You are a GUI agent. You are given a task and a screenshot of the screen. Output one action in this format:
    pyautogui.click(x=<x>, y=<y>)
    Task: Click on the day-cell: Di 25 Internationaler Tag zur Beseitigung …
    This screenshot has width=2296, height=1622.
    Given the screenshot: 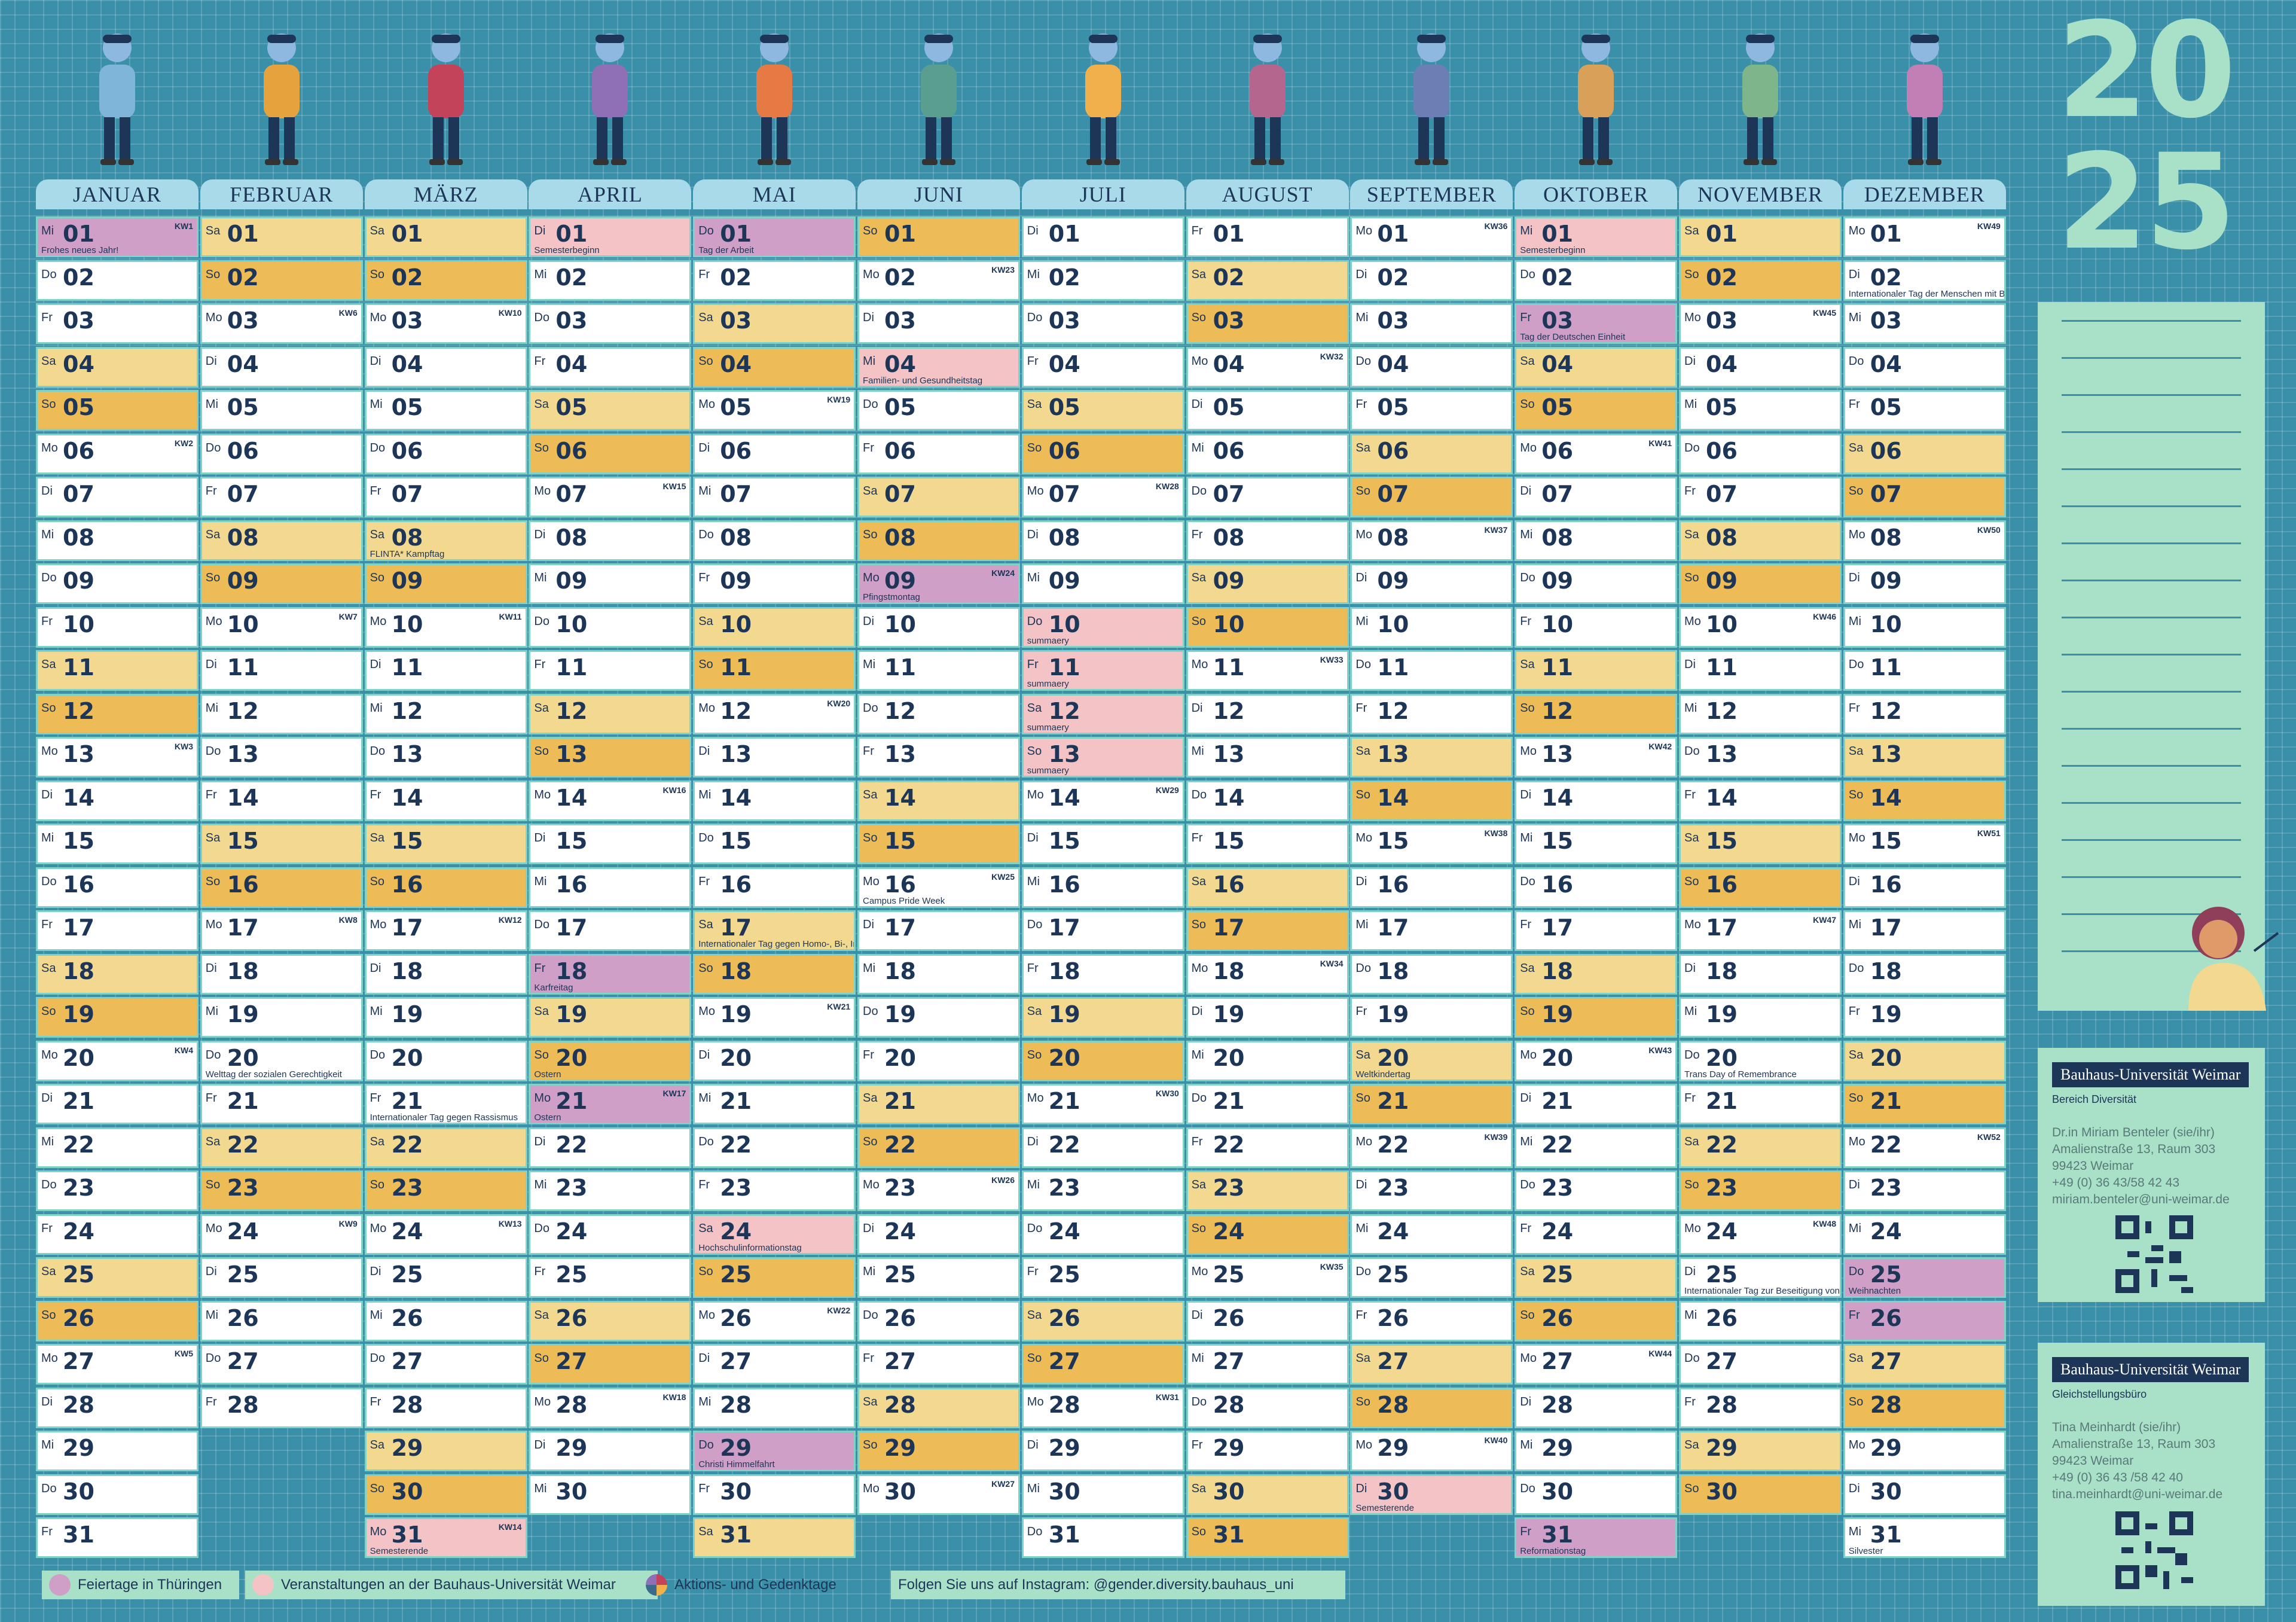 What is the action you would take?
    pyautogui.click(x=1760, y=1277)
    